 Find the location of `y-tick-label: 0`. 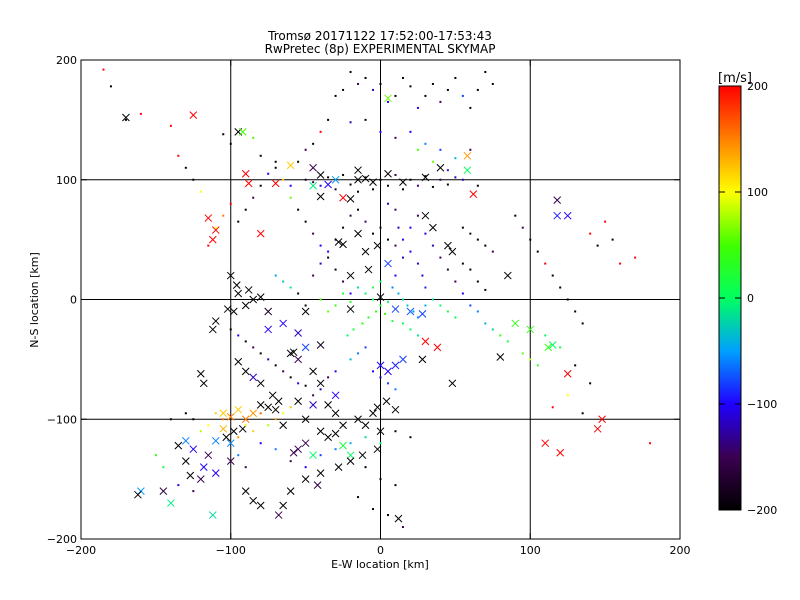

y-tick-label: 0 is located at coordinates (73, 300).